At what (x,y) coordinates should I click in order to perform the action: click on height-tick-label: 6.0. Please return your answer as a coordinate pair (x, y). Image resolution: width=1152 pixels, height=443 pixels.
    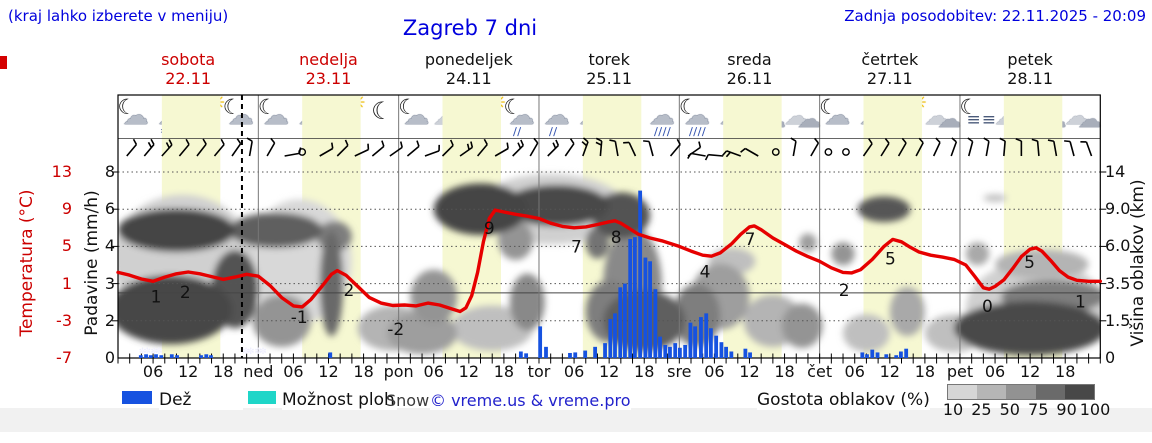
    Looking at the image, I should click on (1118, 246).